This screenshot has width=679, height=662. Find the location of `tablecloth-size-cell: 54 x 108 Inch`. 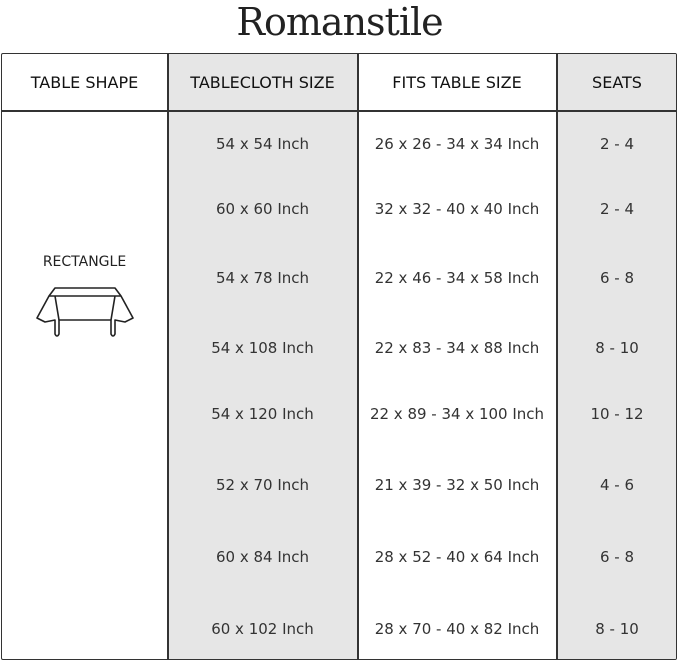

tablecloth-size-cell: 54 x 108 Inch is located at coordinates (262, 348).